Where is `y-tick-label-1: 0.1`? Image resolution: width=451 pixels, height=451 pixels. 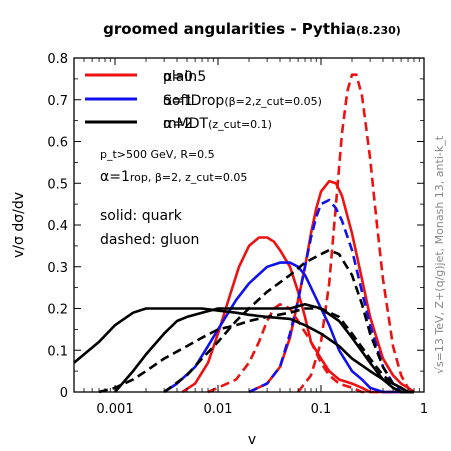
y-tick-label-1: 0.1 is located at coordinates (57, 351).